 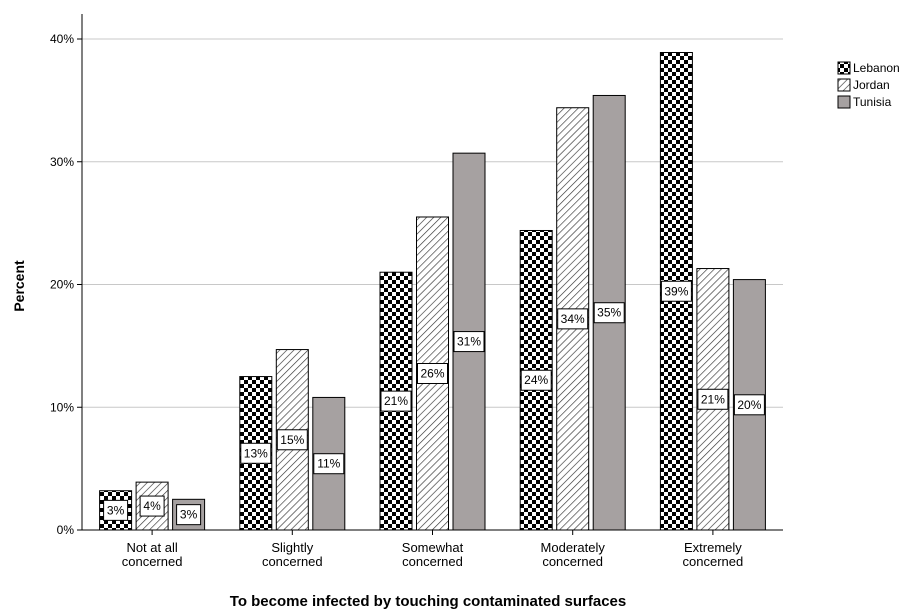 What do you see at coordinates (62, 285) in the screenshot?
I see `y-tick-label: 20%` at bounding box center [62, 285].